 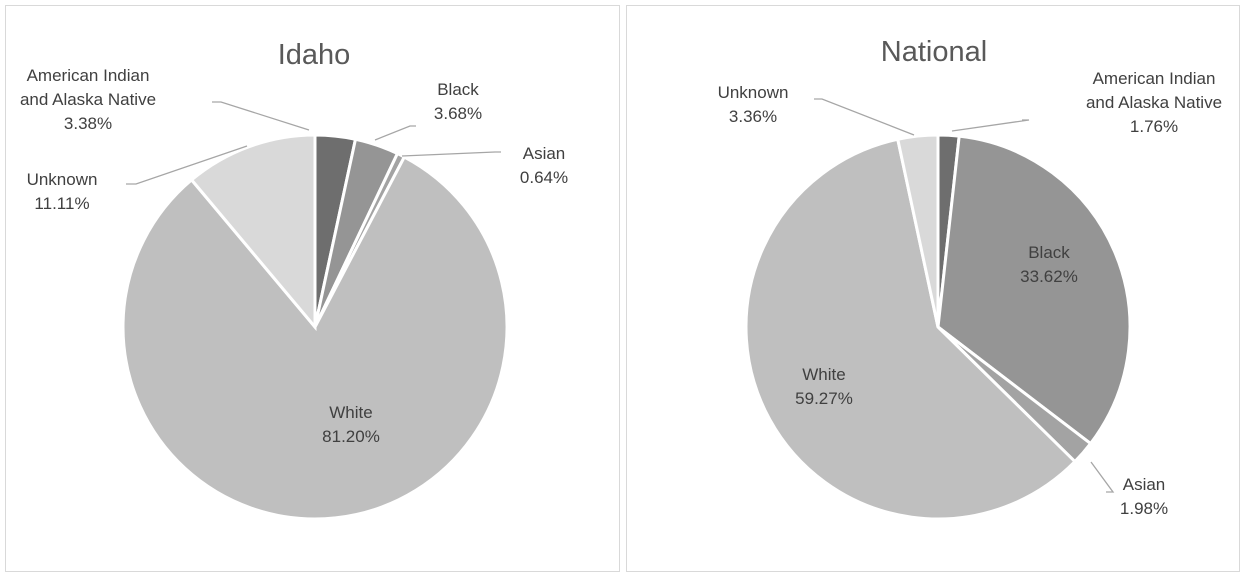 What do you see at coordinates (753, 104) in the screenshot?
I see `slice-label-unknown: Unknown 3.36%` at bounding box center [753, 104].